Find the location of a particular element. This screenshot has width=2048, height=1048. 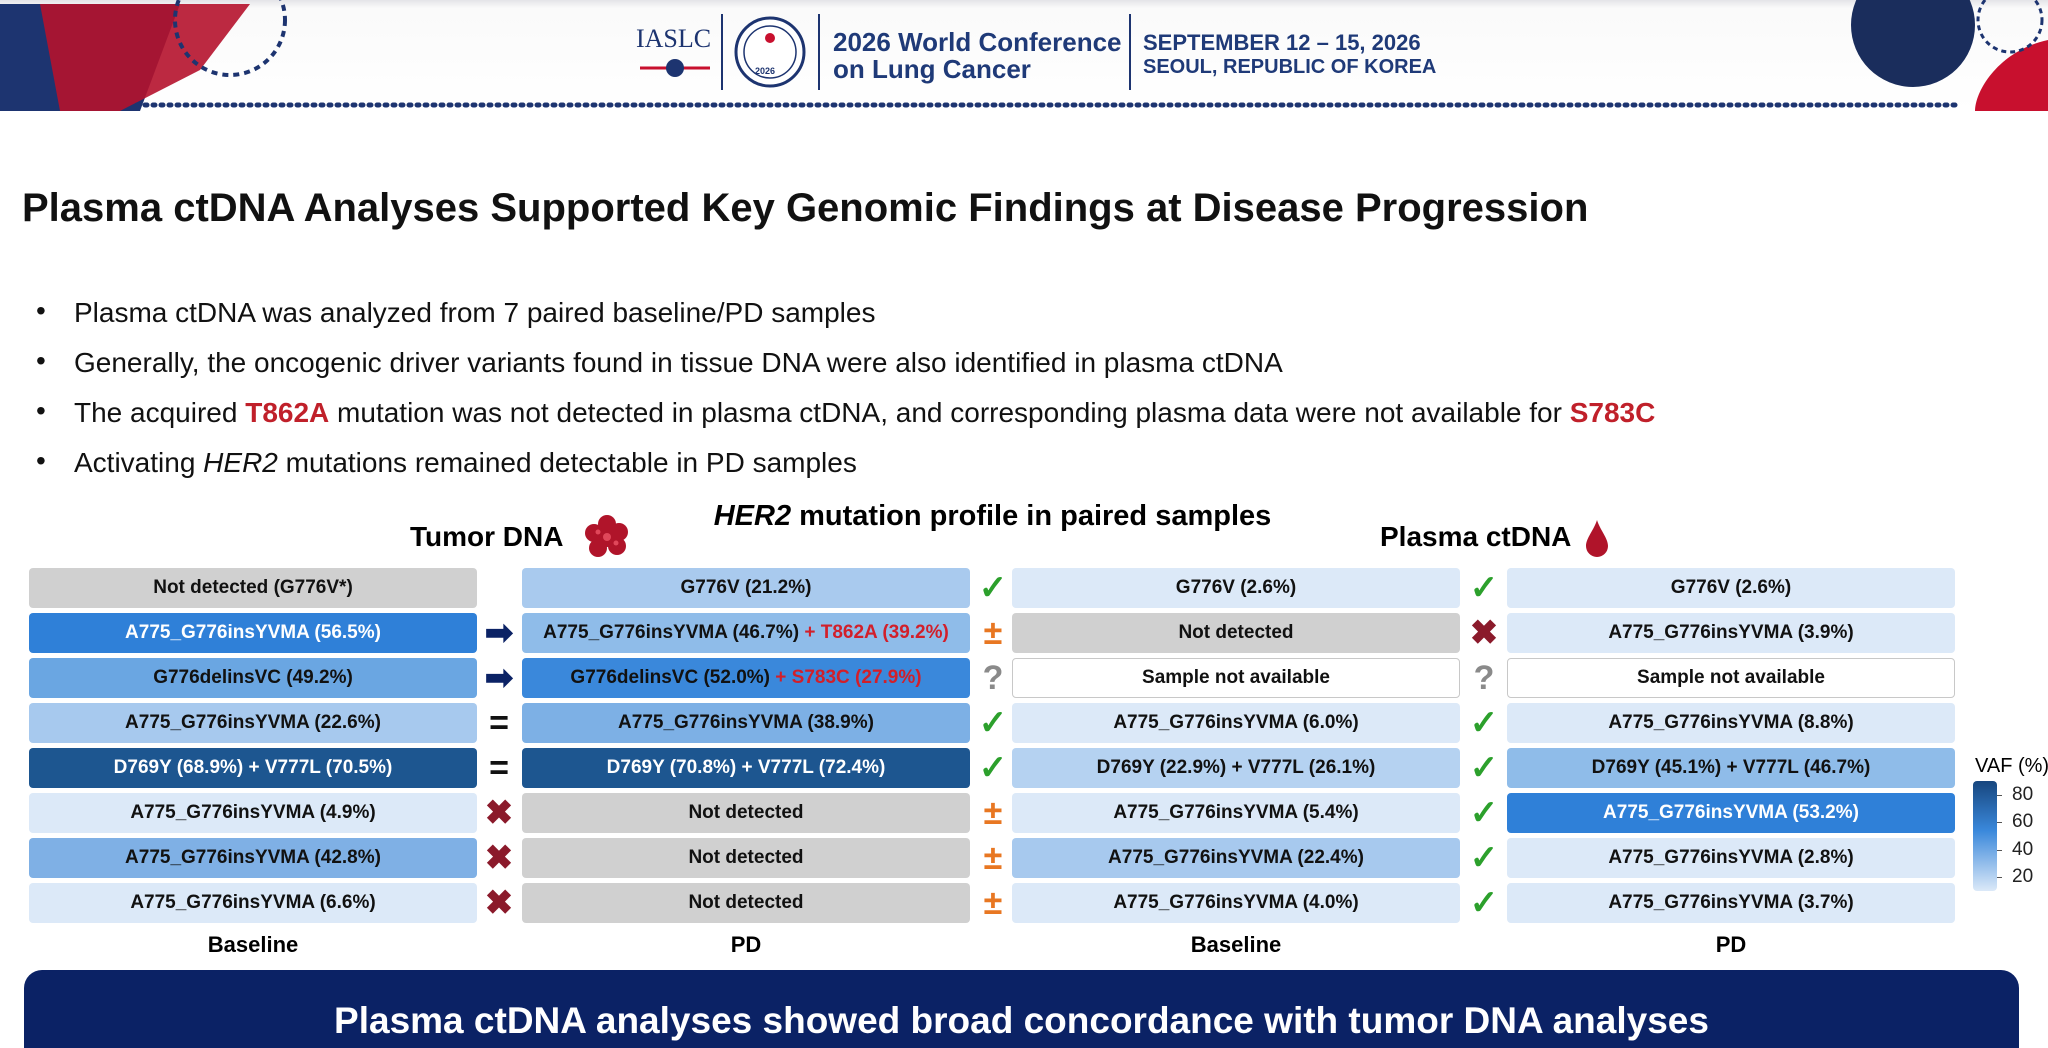

cell-added-mutation: + T862A (39.2%) is located at coordinates (876, 632).